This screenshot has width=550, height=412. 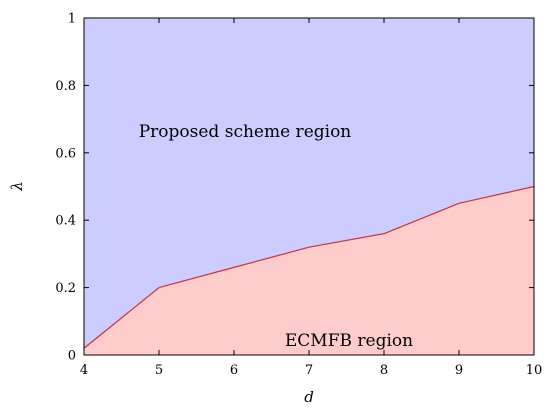 I want to click on y-axis-label: λ, so click(x=17, y=186).